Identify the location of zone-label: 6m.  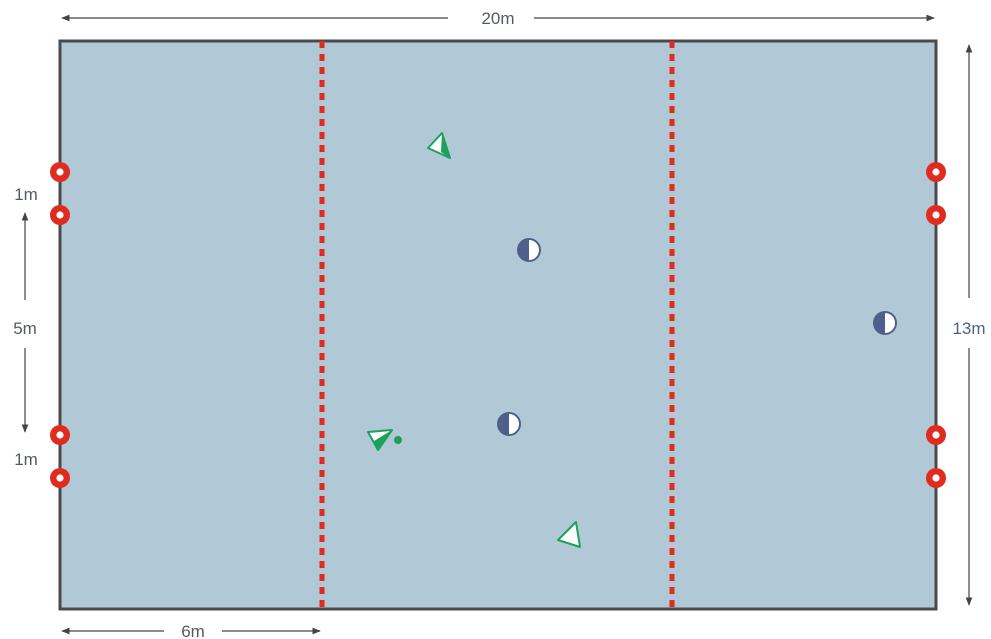
(193, 630).